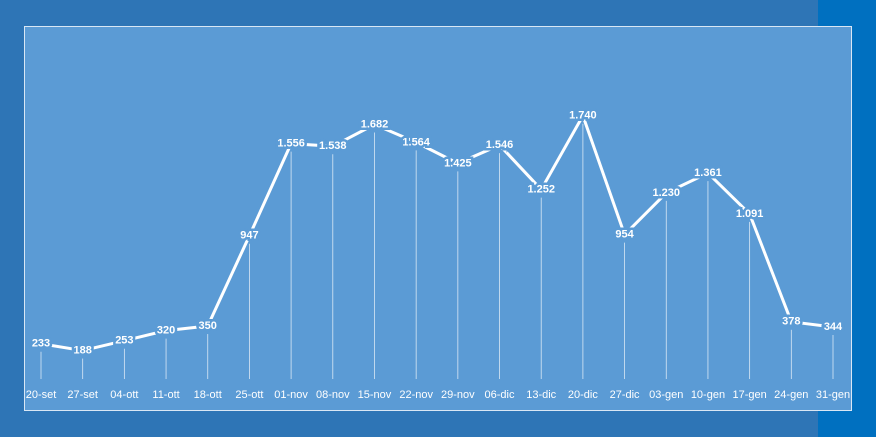  Describe the element at coordinates (249, 395) in the screenshot. I see `x-tick-label: 25-ott` at that location.